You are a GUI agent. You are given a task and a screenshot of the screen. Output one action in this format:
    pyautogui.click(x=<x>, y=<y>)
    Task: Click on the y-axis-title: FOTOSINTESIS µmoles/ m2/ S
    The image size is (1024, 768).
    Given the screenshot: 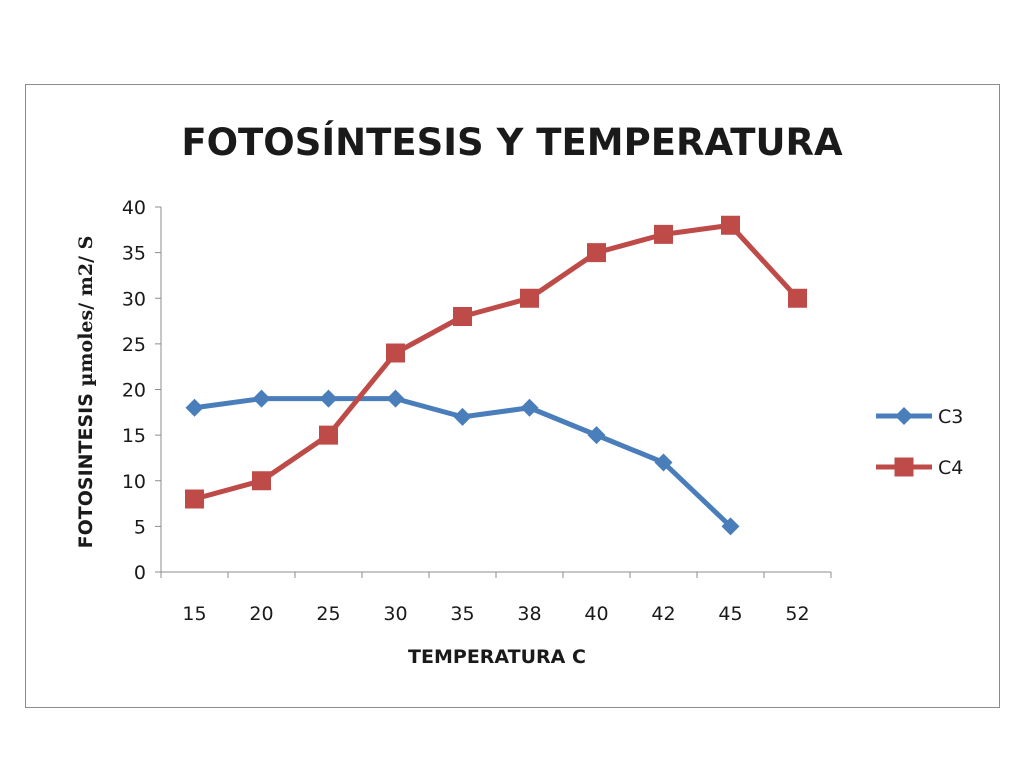 What is the action you would take?
    pyautogui.click(x=86, y=392)
    